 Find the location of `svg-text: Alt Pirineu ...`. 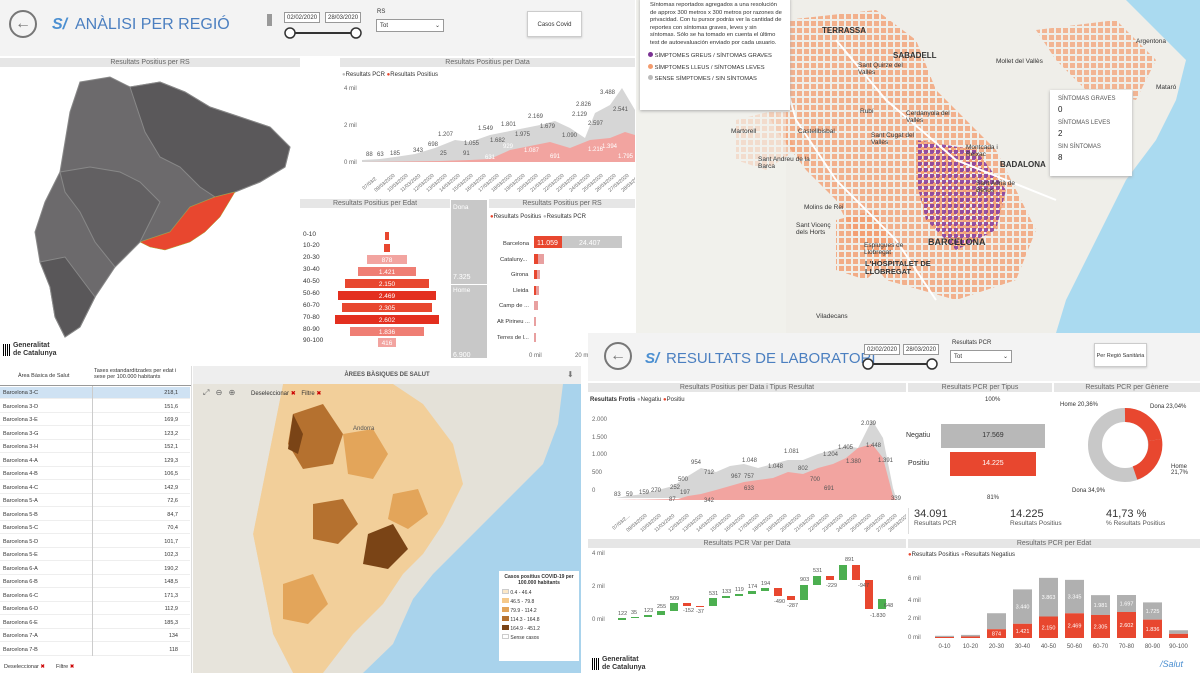

svg-text: Alt Pirineu ... is located at coordinates (513, 322).